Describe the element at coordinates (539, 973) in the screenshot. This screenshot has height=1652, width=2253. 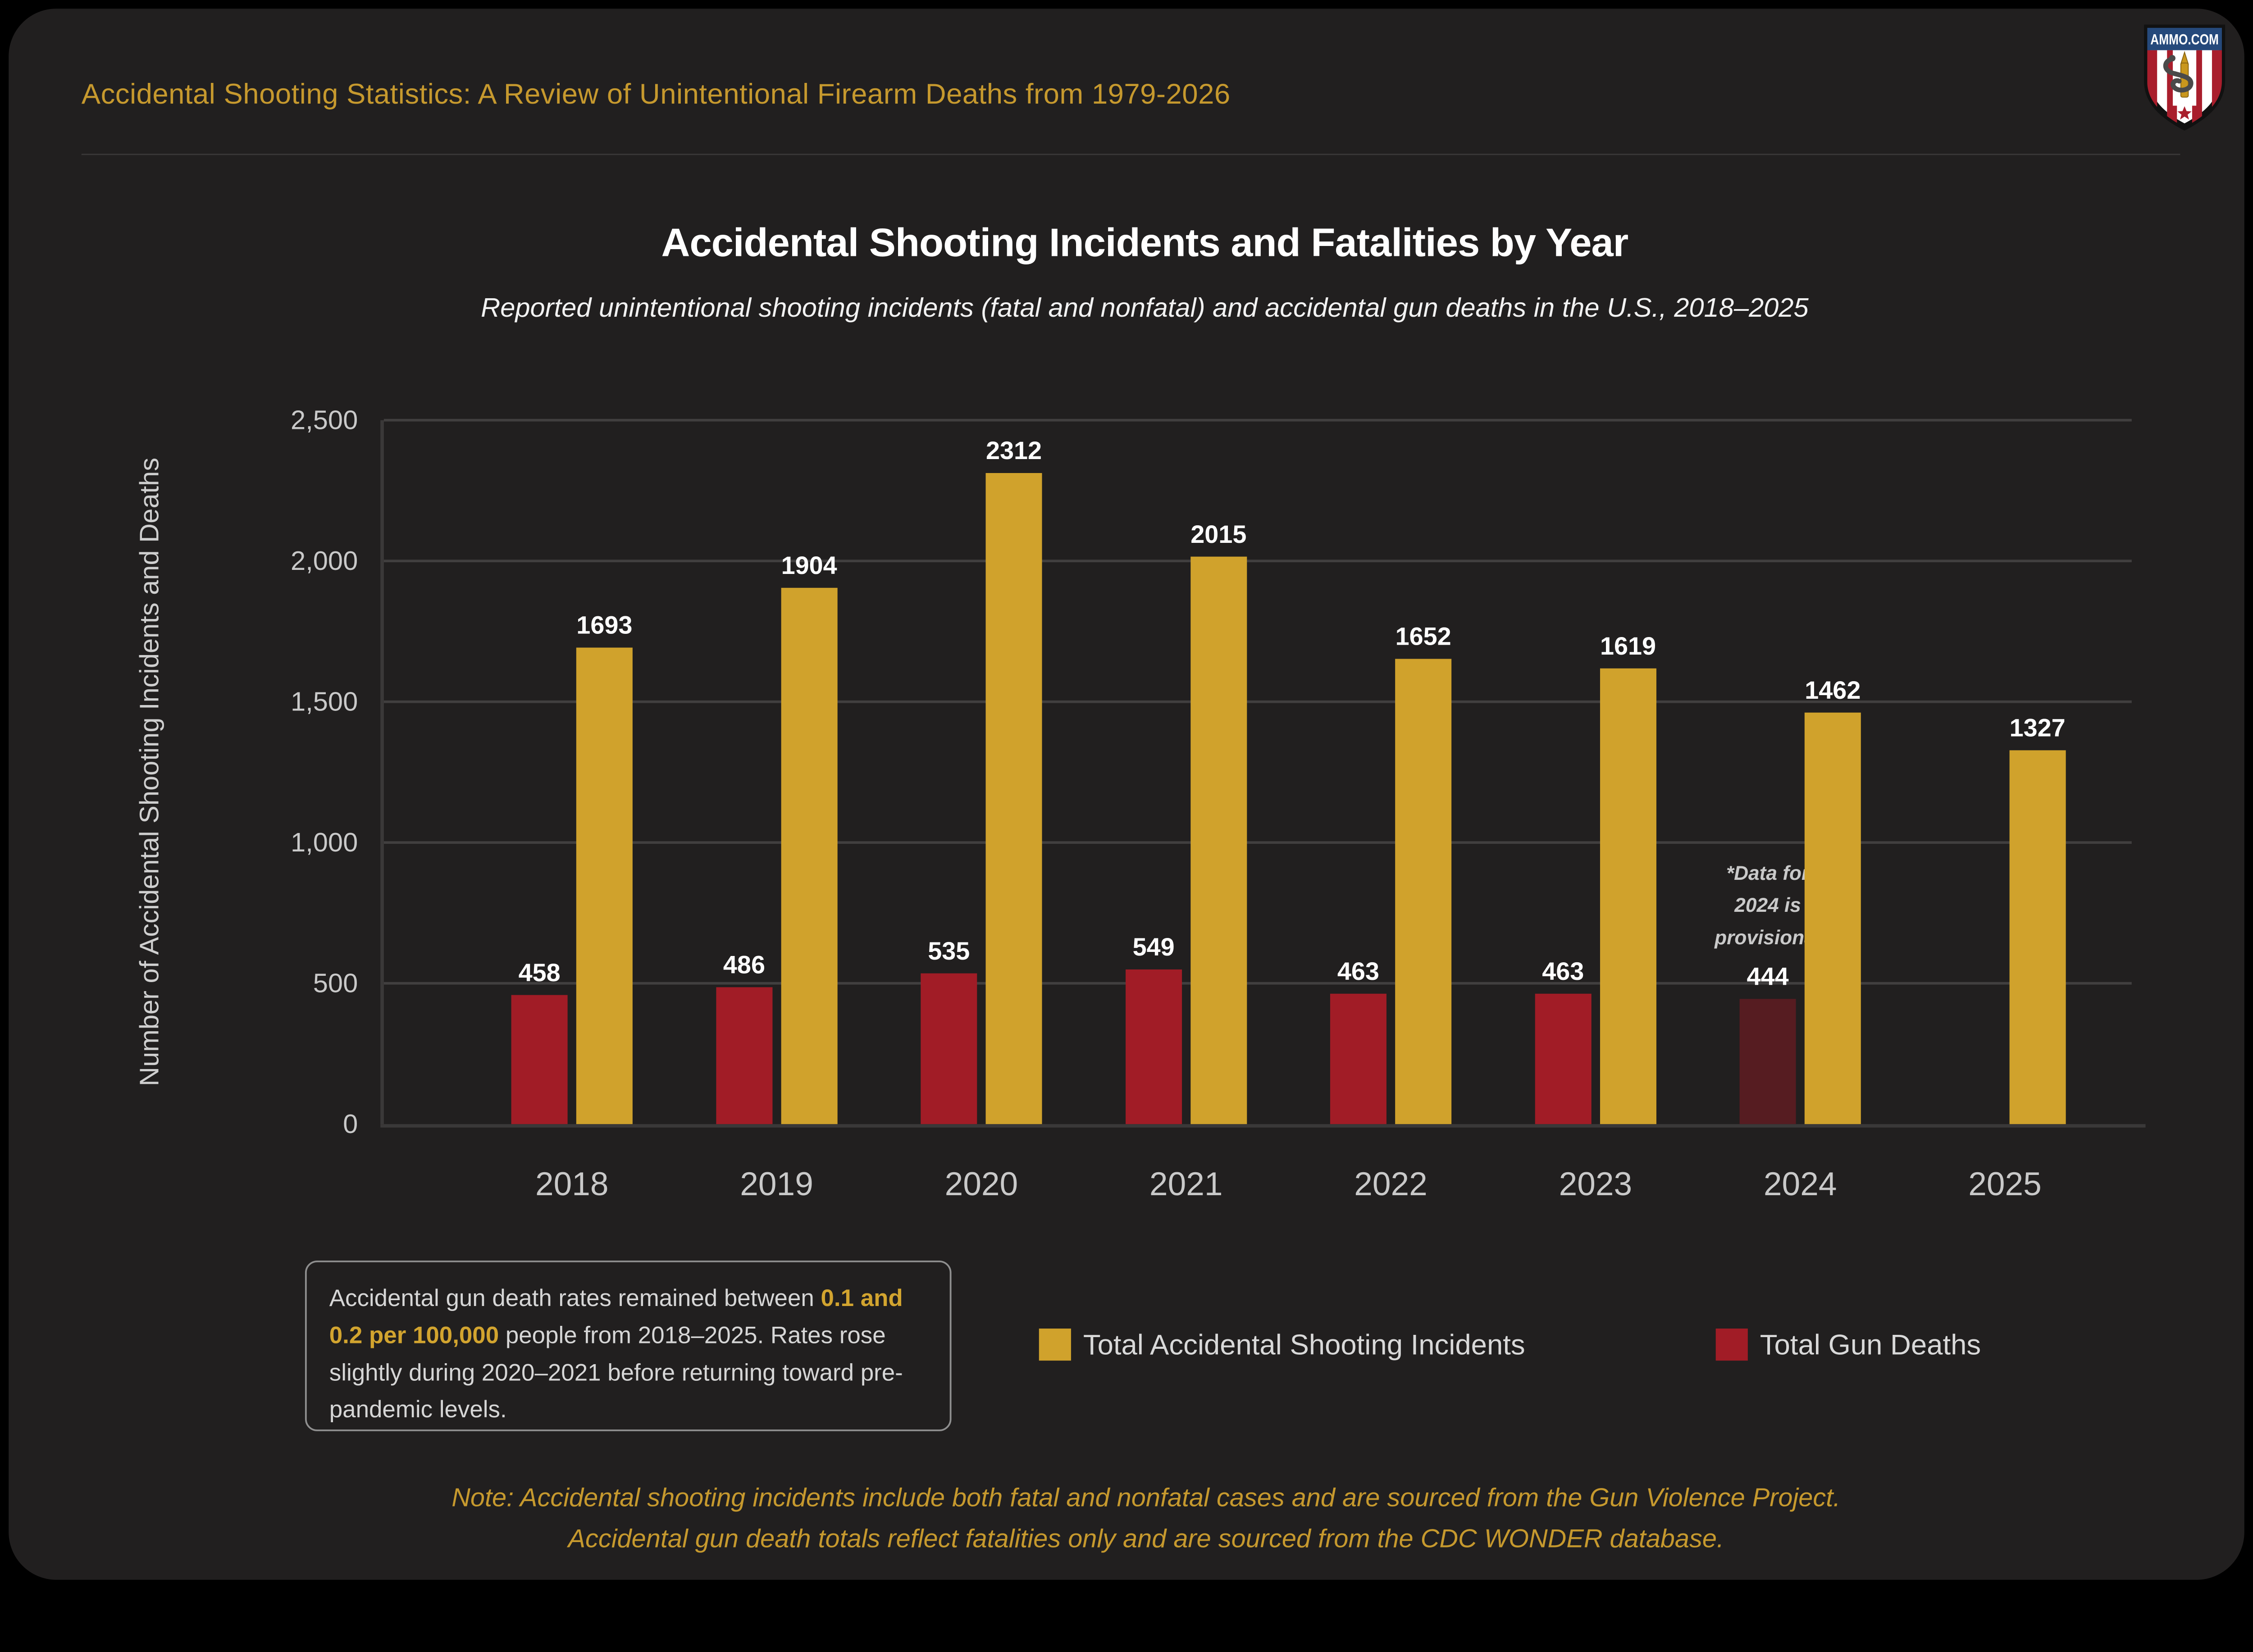
I see `bar-value-gun-deaths-2018: 458` at that location.